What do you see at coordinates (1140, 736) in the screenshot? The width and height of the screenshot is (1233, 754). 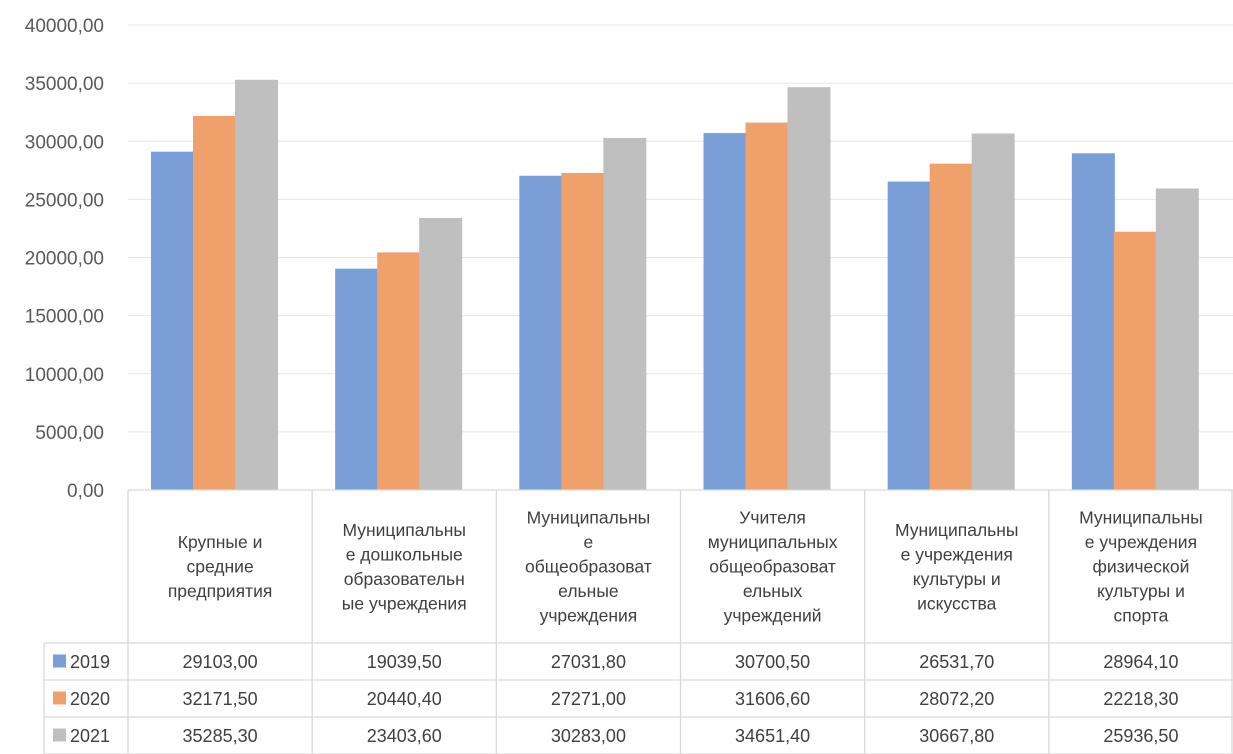 I see `data-cell: 25936,50` at bounding box center [1140, 736].